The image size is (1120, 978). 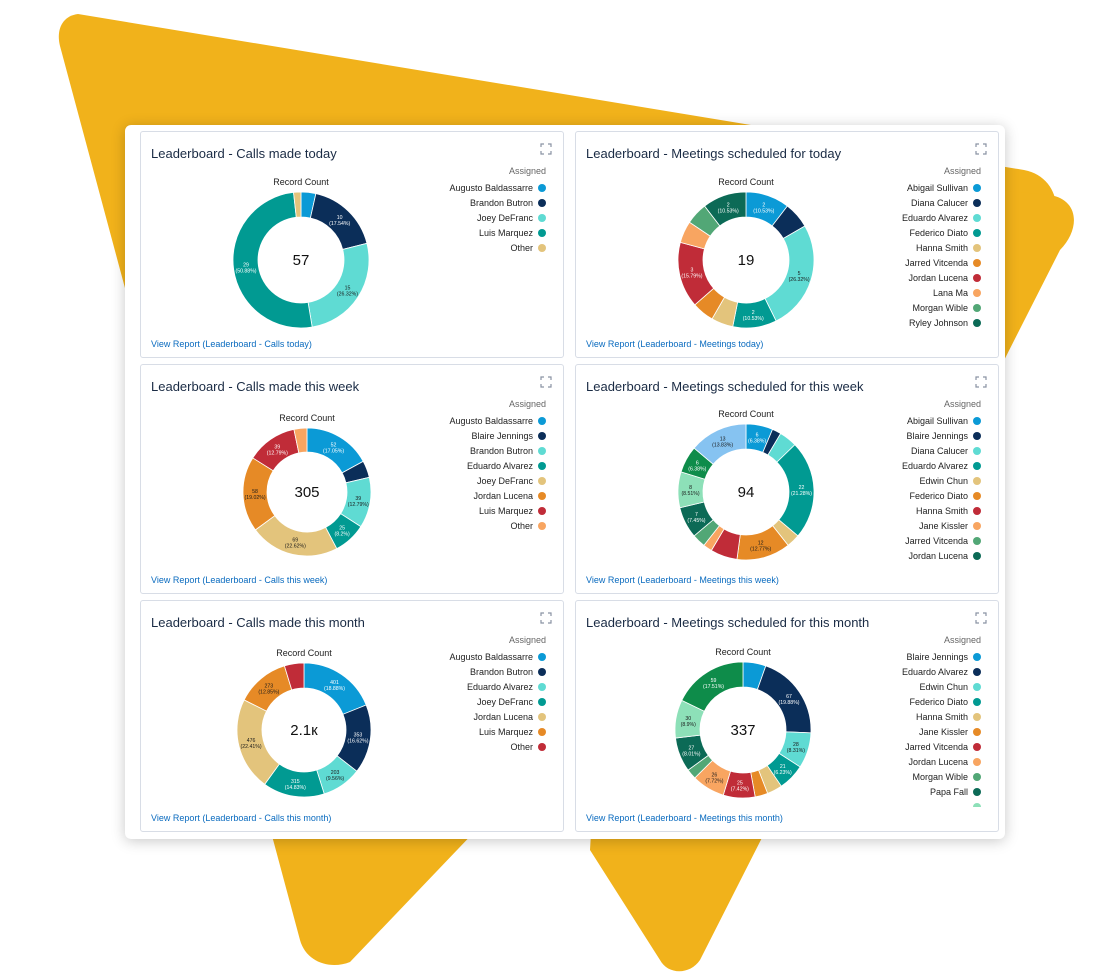 I want to click on view-report-link: View Report (Leaderboard - Calls today), so click(x=231, y=344).